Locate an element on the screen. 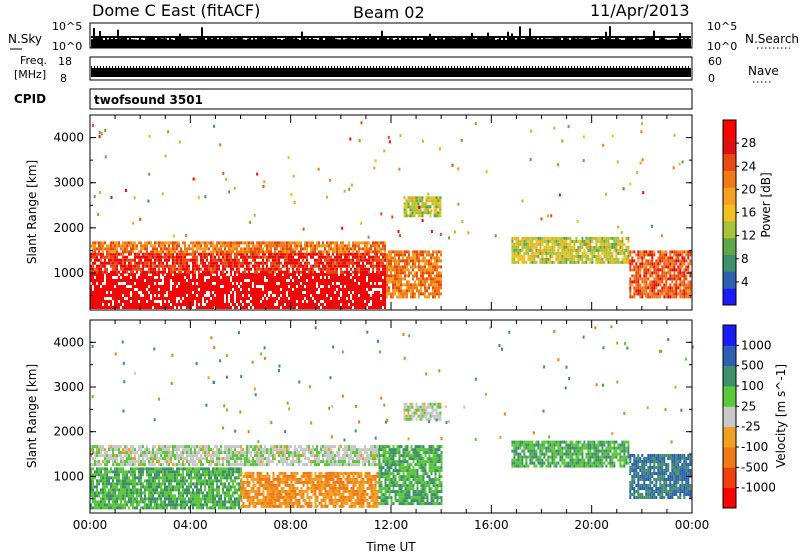 The height and width of the screenshot is (558, 800). colorbar-segment is located at coordinates (729, 246).